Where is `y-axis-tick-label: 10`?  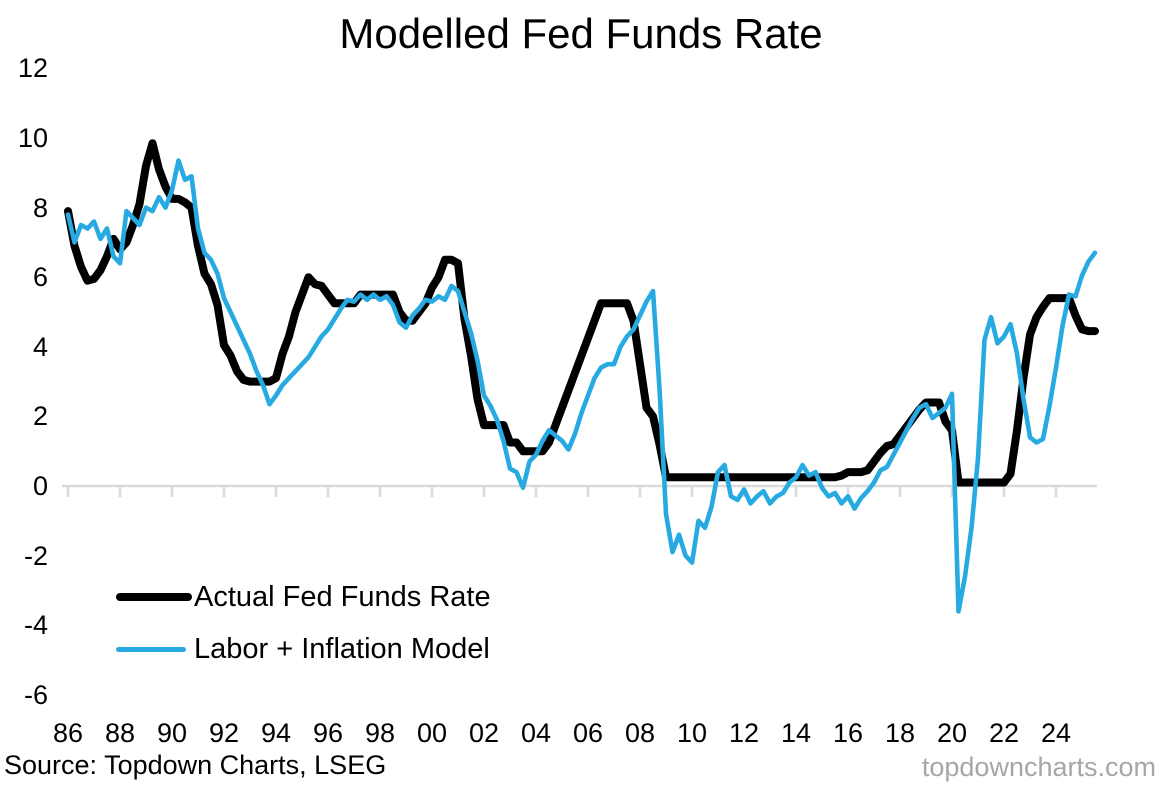 y-axis-tick-label: 10 is located at coordinates (32, 138).